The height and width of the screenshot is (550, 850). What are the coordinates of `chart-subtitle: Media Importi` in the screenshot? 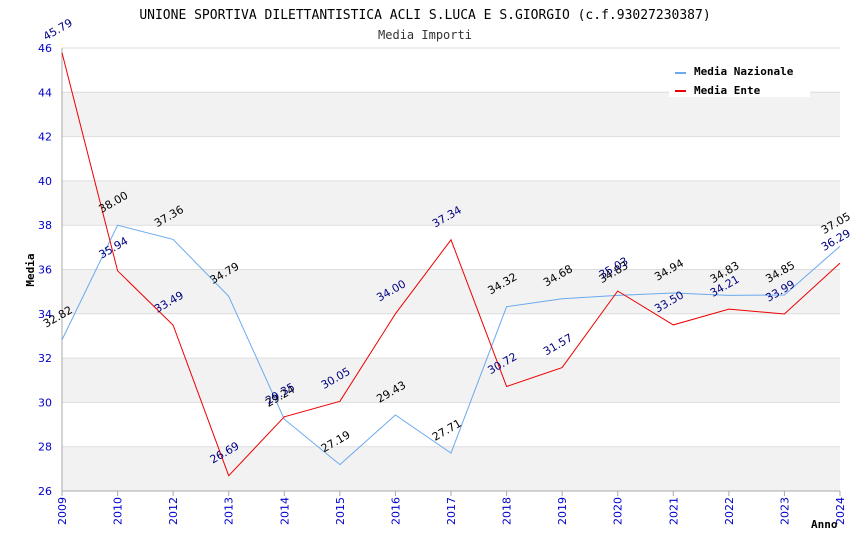 It's located at (425, 35).